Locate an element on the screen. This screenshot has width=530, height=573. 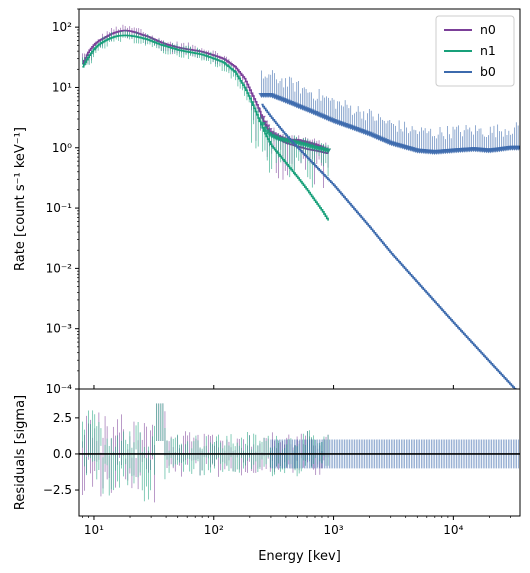
y-tick-label-top: 10⁻¹ is located at coordinates (59, 208).